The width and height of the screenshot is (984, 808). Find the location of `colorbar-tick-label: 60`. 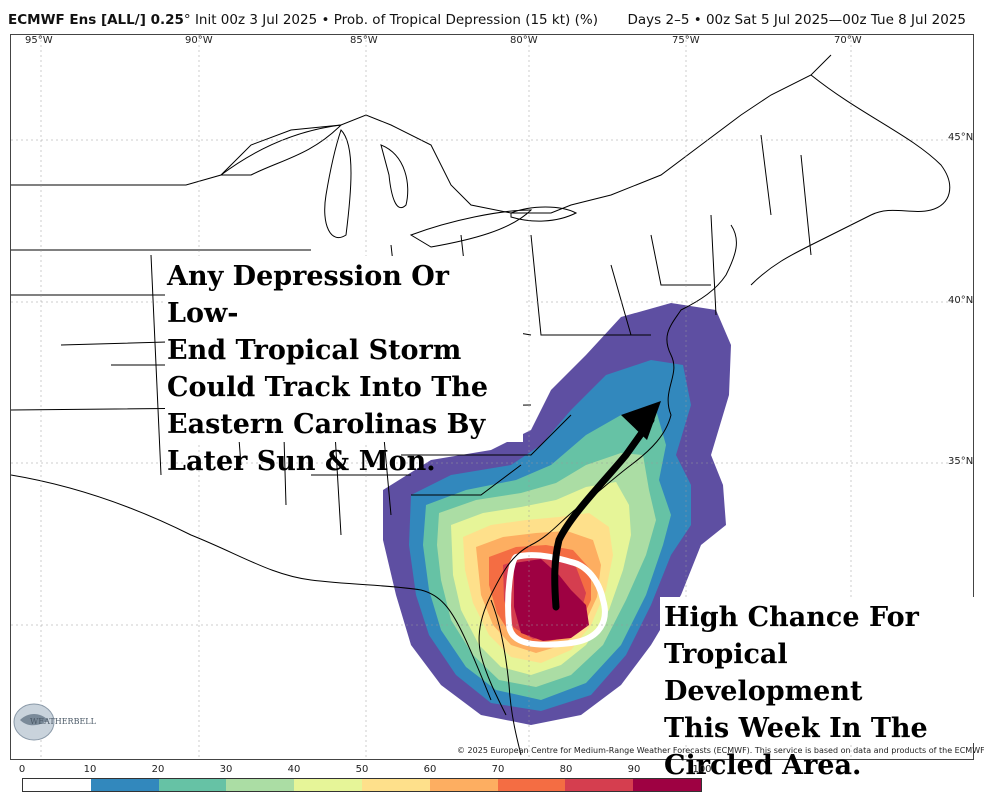

colorbar-tick-label: 60 is located at coordinates (430, 769).